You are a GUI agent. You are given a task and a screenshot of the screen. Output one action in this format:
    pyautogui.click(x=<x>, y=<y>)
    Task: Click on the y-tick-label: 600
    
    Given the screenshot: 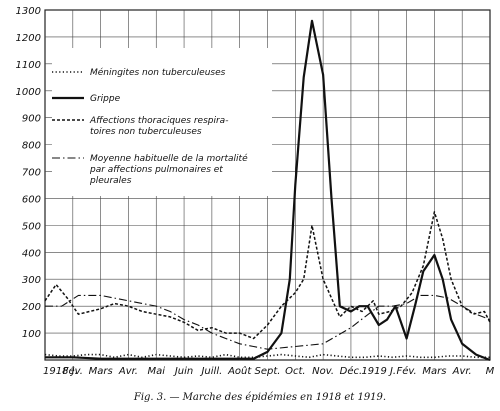 What is the action you would take?
    pyautogui.click(x=31, y=199)
    